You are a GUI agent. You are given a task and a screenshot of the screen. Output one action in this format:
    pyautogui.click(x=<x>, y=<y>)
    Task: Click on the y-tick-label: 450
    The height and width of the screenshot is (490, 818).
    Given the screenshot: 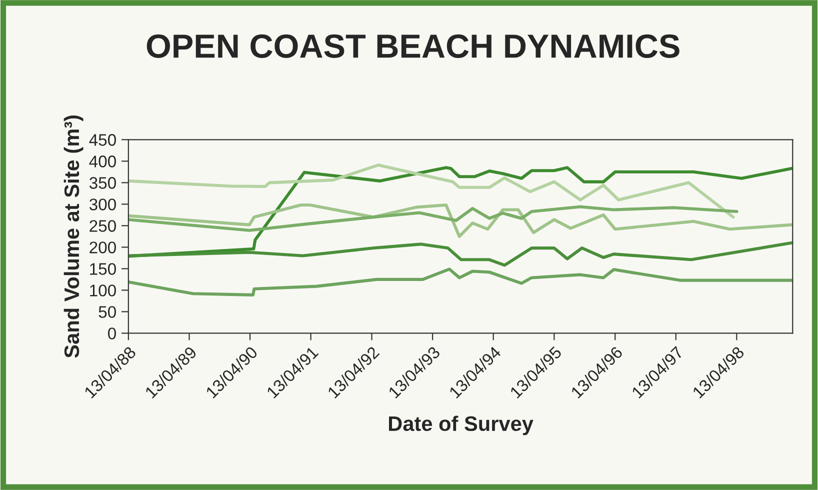 What is the action you would take?
    pyautogui.click(x=102, y=140)
    